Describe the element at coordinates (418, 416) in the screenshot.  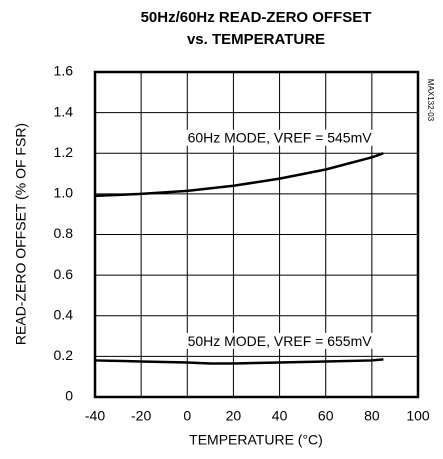
I see `x-tick-label: 100` at that location.